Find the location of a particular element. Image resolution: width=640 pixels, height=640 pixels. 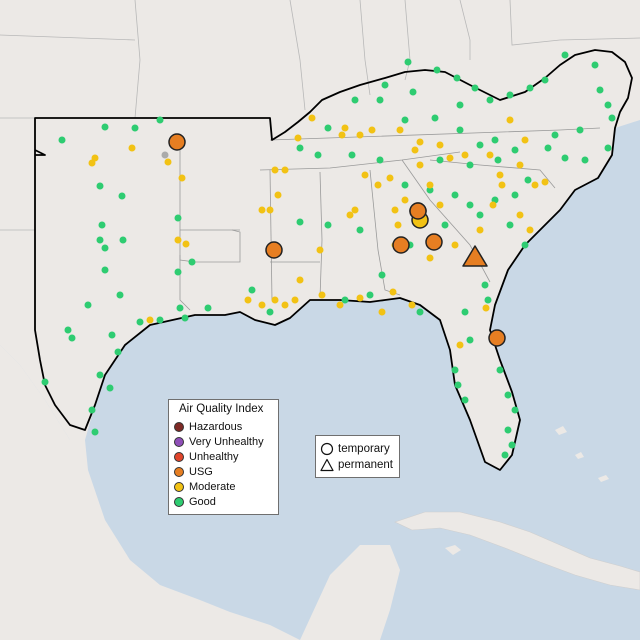

legend-item-temporary: temporary is located at coordinates (355, 449).